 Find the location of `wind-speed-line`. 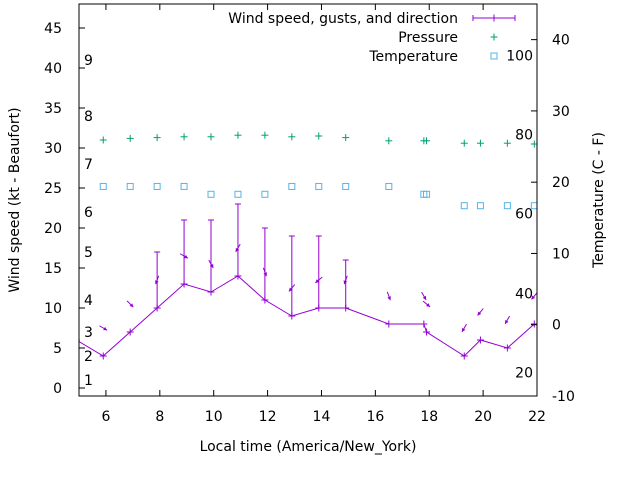

wind-speed-line is located at coordinates (308, 316).